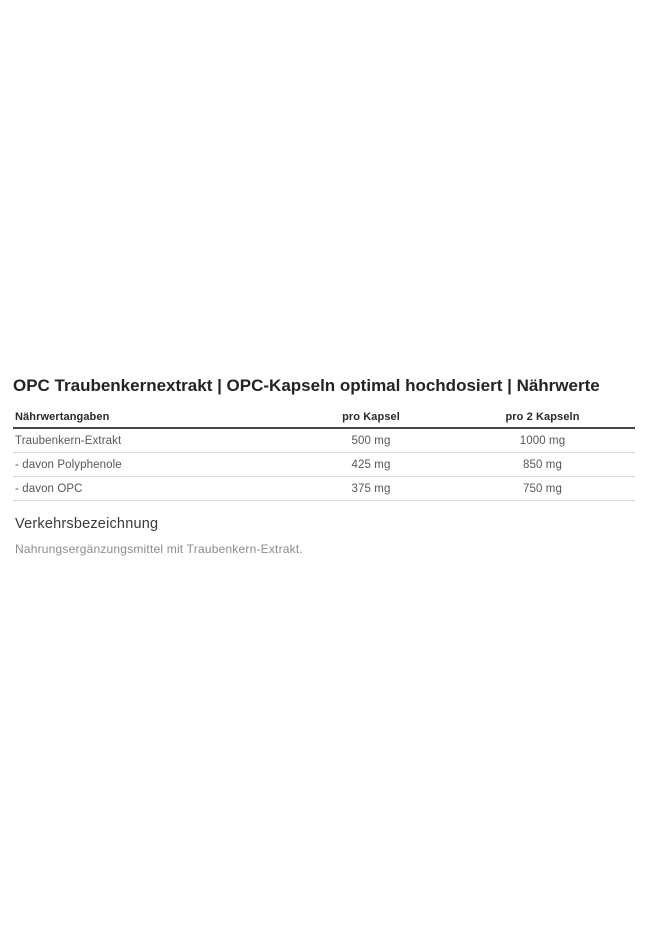 The height and width of the screenshot is (936, 645). I want to click on table-row: - davon OPC 375 mg 750 mg, so click(324, 488).